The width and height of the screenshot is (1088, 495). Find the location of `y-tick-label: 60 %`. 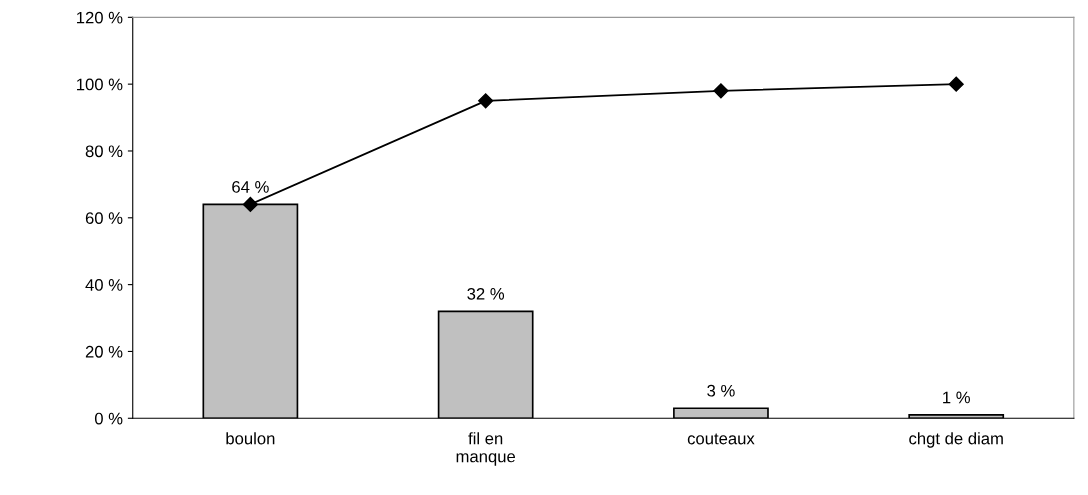

y-tick-label: 60 % is located at coordinates (104, 218).